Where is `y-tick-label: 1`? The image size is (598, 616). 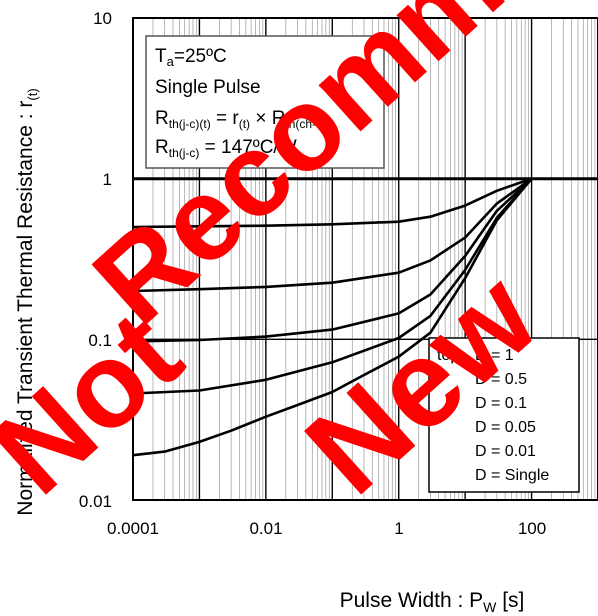 y-tick-label: 1 is located at coordinates (107, 179).